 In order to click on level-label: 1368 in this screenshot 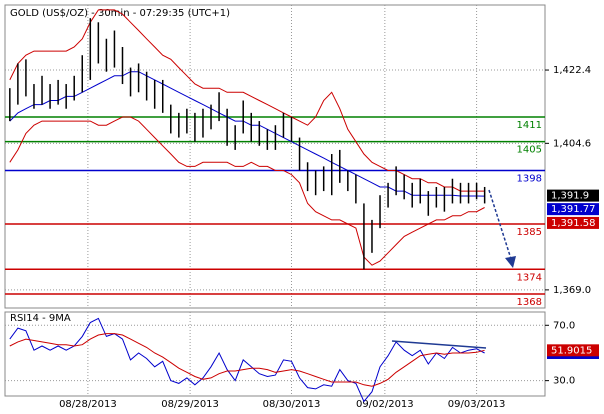, I will do `click(529, 302)`.